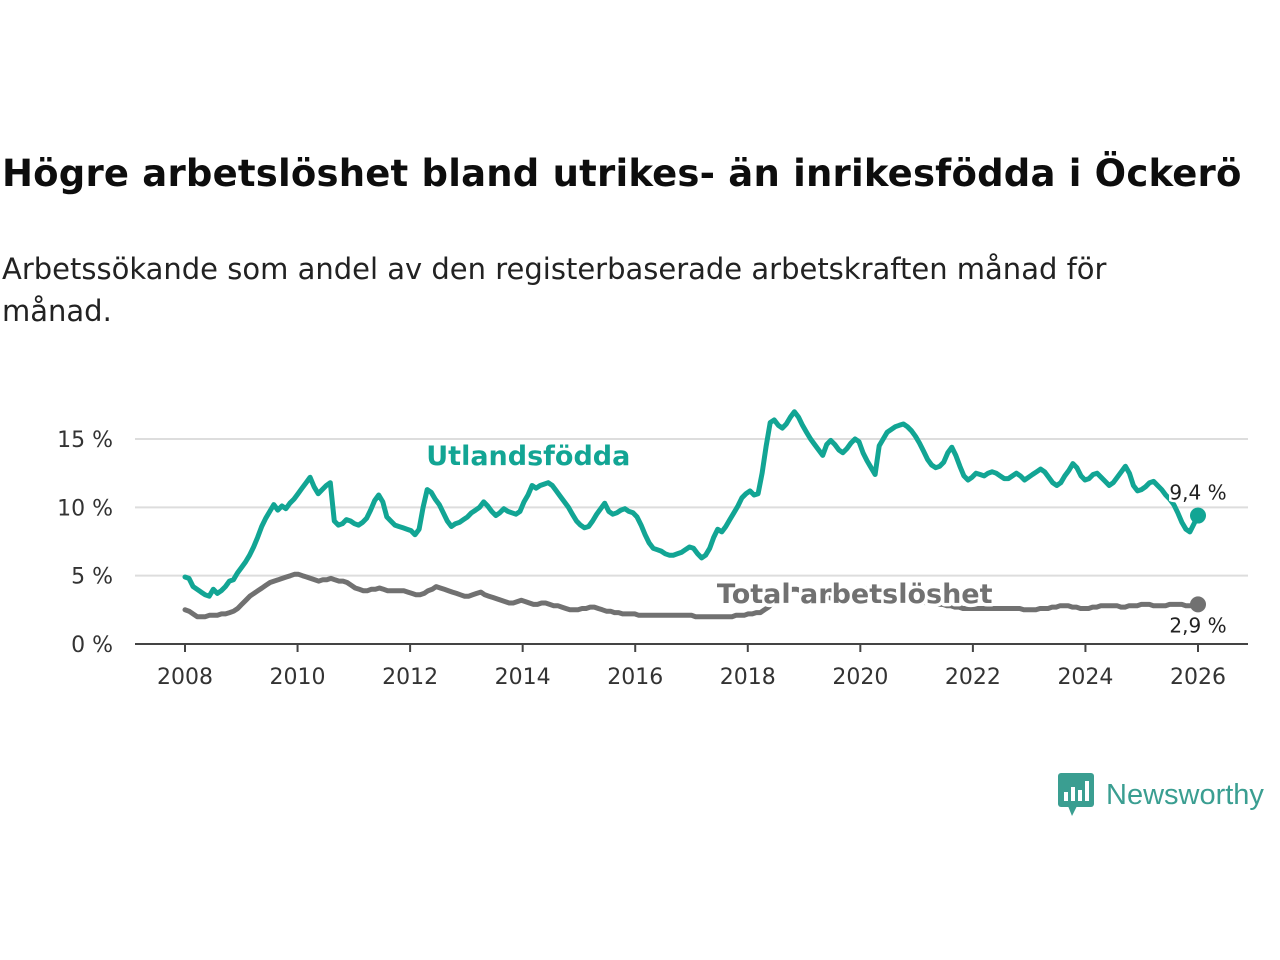 This screenshot has width=1280, height=960. What do you see at coordinates (855, 594) in the screenshot?
I see `series-name-label: Total arbetslöshet` at bounding box center [855, 594].